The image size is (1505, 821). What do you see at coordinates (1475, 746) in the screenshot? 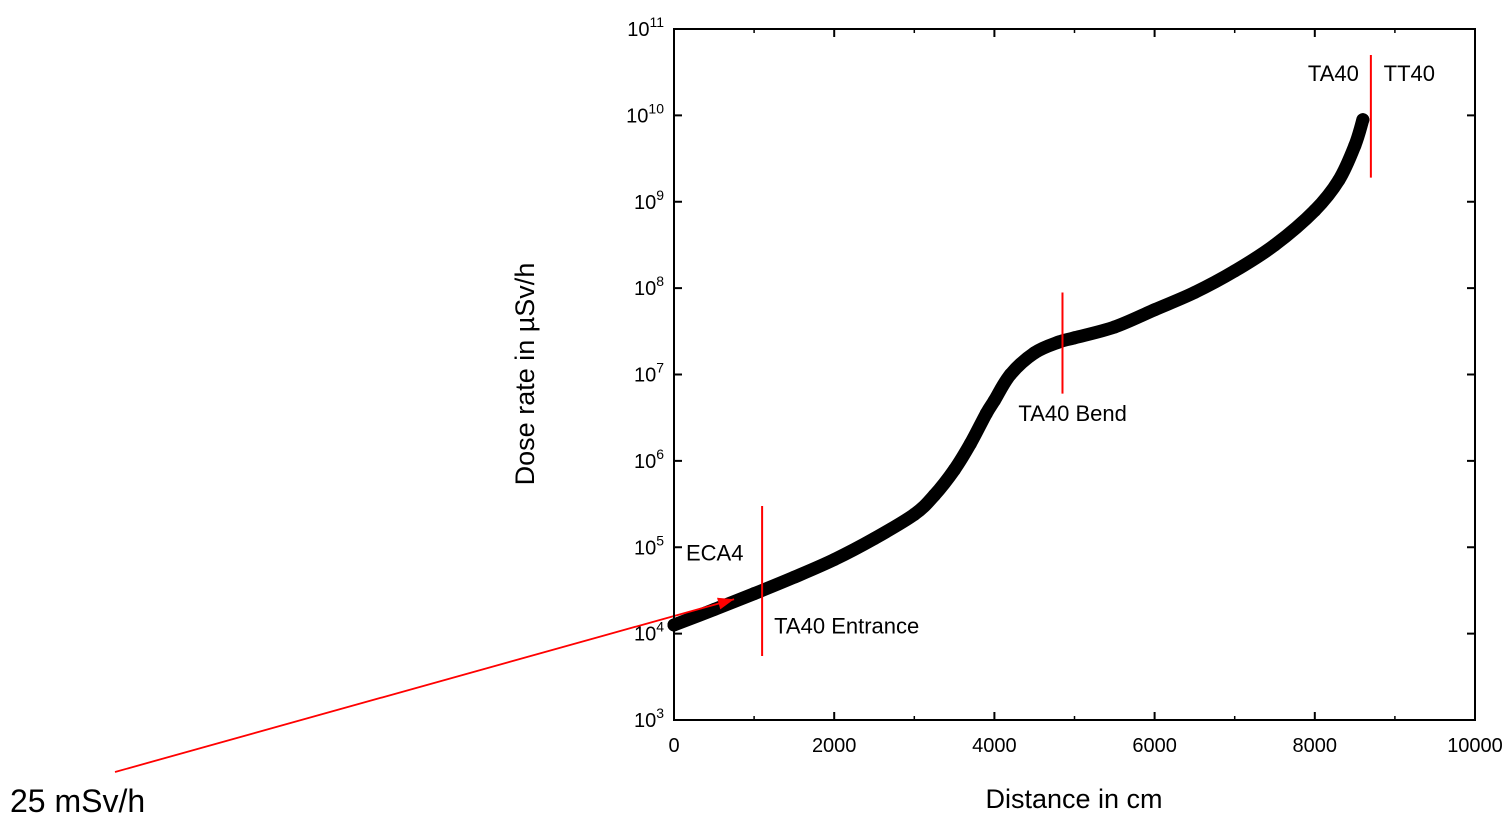
I see `x-tick-label: 10000` at bounding box center [1475, 746].